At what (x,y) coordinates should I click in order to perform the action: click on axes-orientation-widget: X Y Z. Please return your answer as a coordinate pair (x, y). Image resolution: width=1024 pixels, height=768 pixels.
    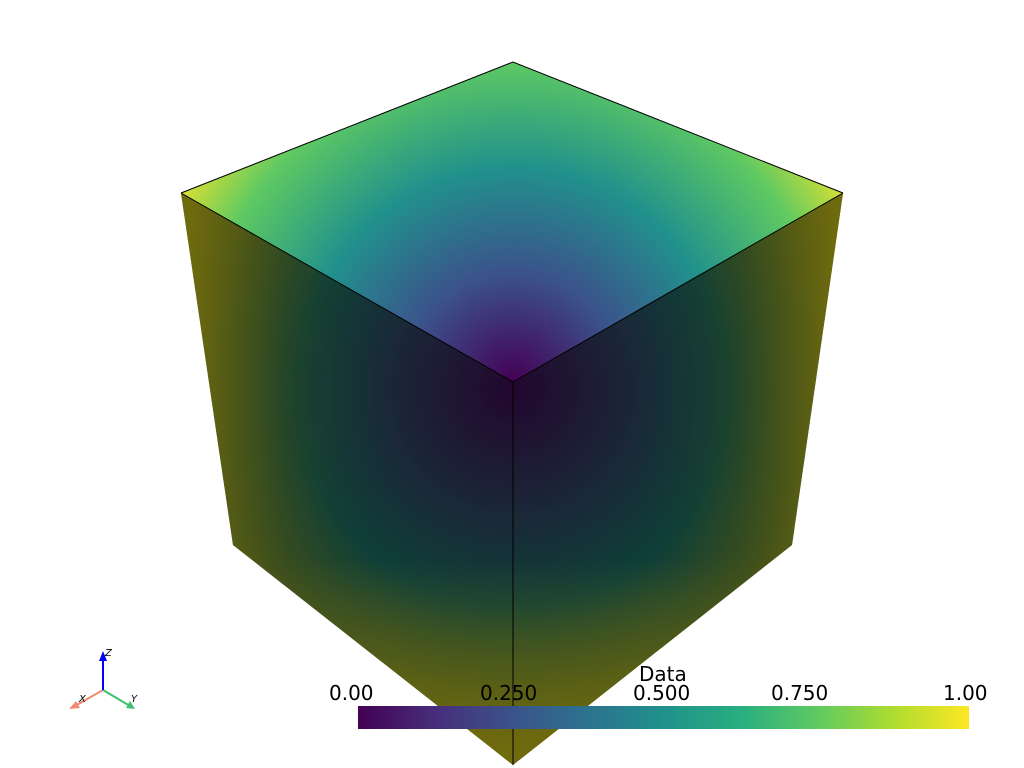
    Looking at the image, I should click on (103, 678).